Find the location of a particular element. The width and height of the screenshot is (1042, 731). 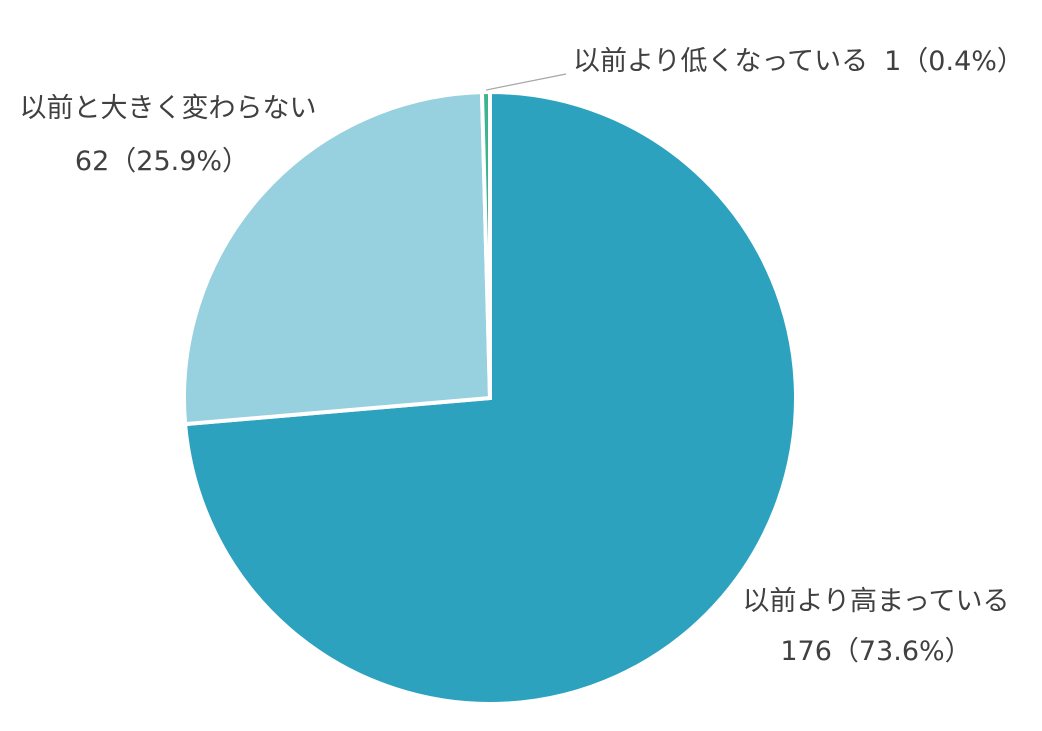

slice-label-decreased: 以前より低くなっている 1（0.4%） is located at coordinates (798, 61).